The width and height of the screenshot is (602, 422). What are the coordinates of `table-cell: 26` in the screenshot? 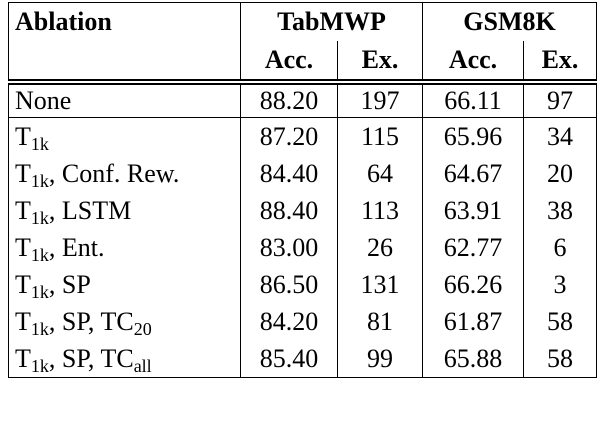 It's located at (380, 247).